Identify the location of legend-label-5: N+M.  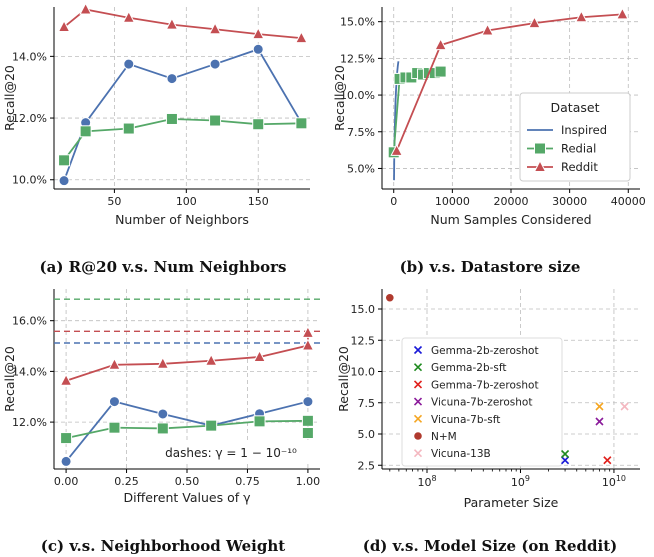
(444, 437).